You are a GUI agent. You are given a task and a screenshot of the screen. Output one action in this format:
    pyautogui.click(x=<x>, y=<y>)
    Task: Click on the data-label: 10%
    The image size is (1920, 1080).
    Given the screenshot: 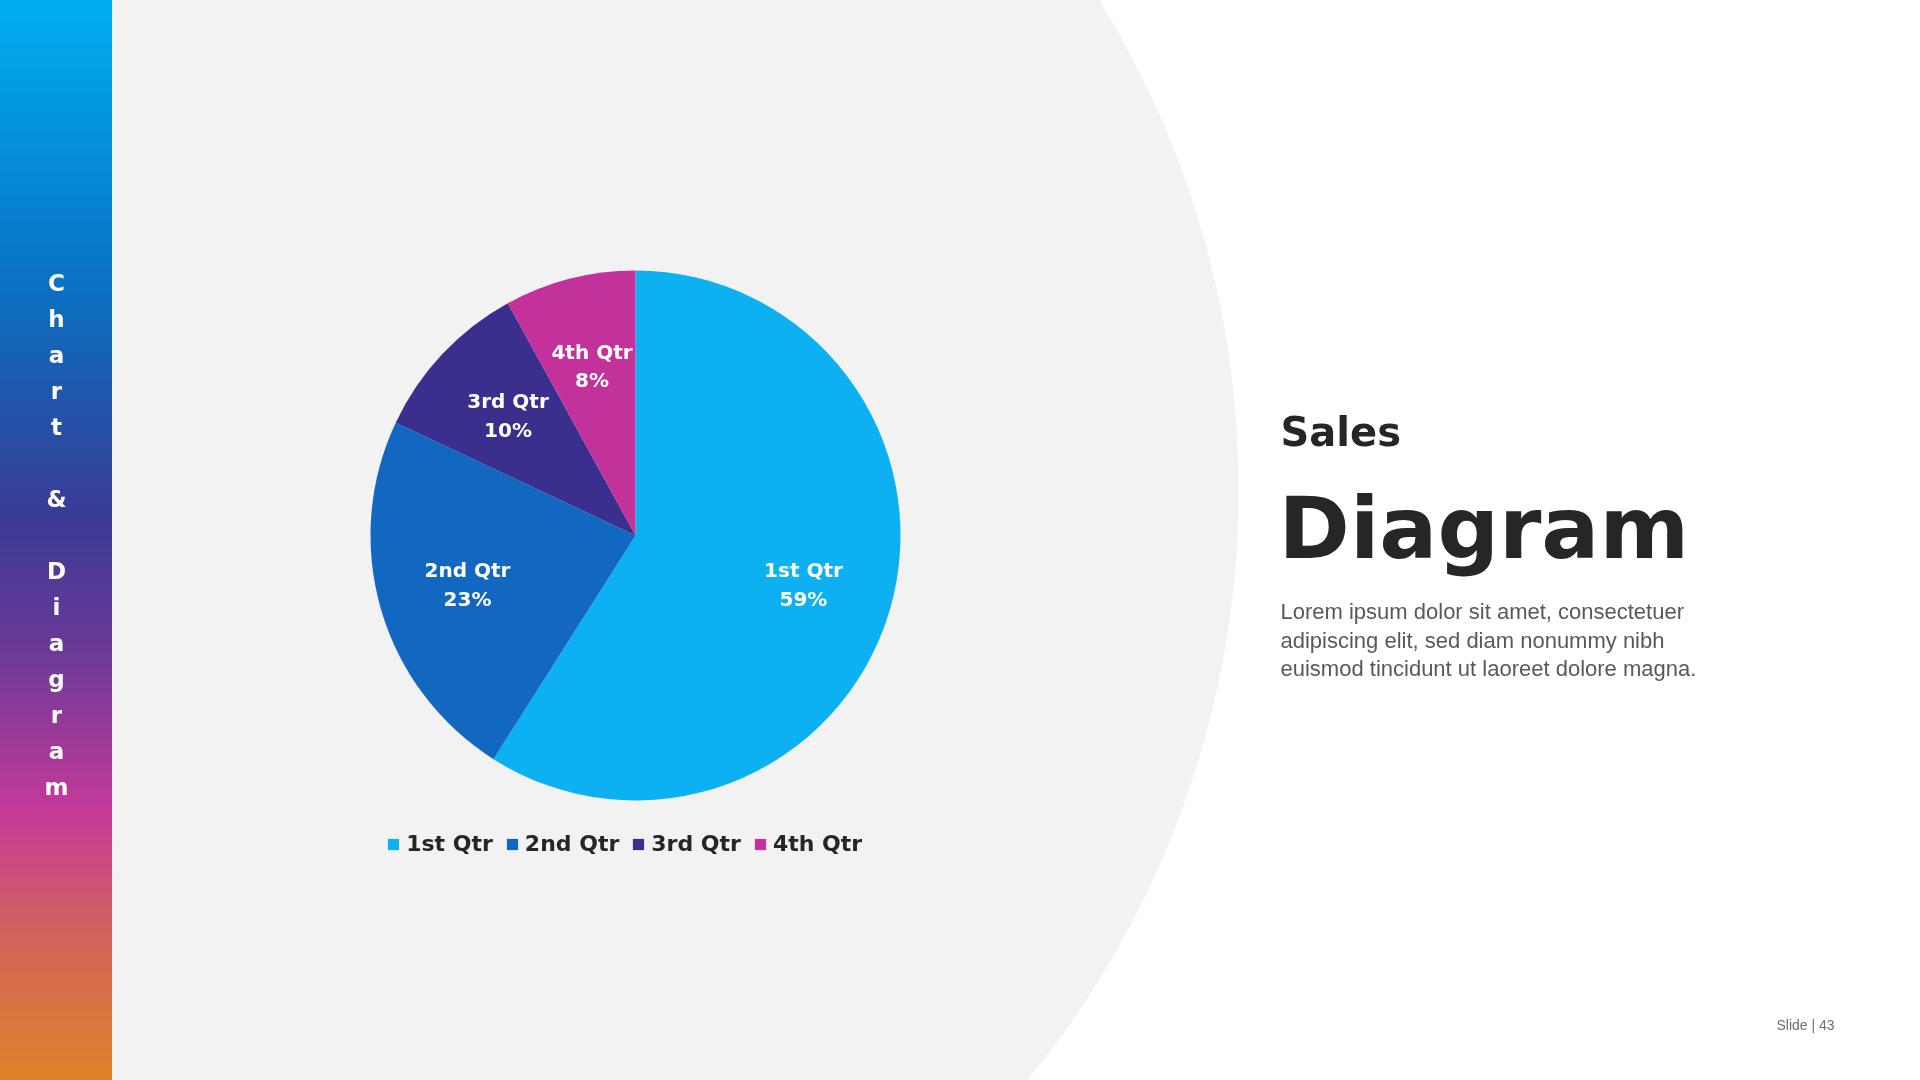 What is the action you would take?
    pyautogui.click(x=508, y=430)
    